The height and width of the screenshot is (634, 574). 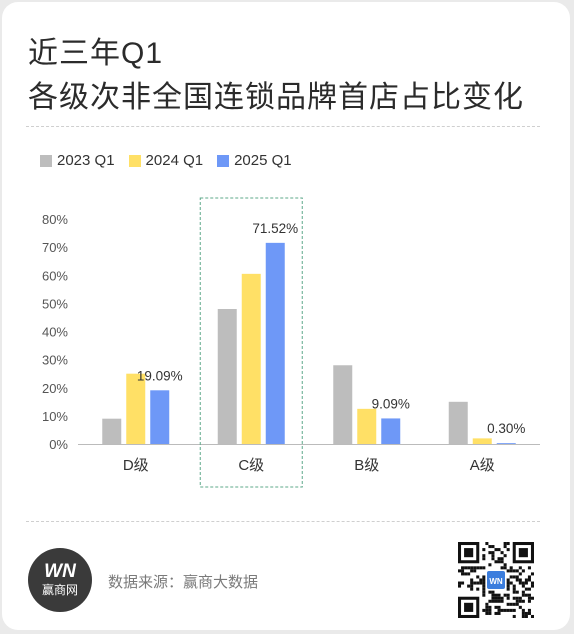 I want to click on x-tick-label: C级, so click(x=251, y=465).